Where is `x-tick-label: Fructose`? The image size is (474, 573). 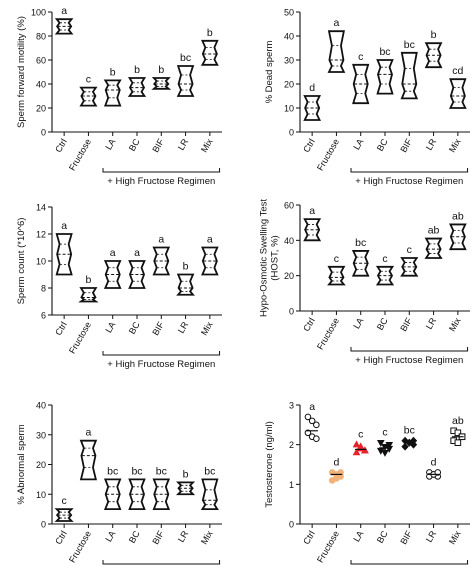
x-tick-label: Fructose is located at coordinates (80, 154).